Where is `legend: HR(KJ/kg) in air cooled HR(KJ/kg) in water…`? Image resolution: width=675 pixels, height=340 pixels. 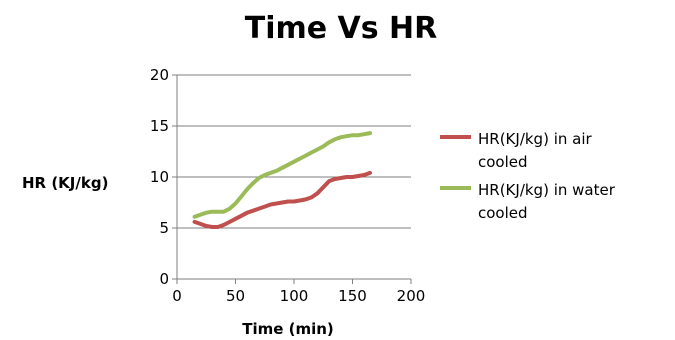
legend: HR(KJ/kg) in air cooled HR(KJ/kg) in water… is located at coordinates (528, 176).